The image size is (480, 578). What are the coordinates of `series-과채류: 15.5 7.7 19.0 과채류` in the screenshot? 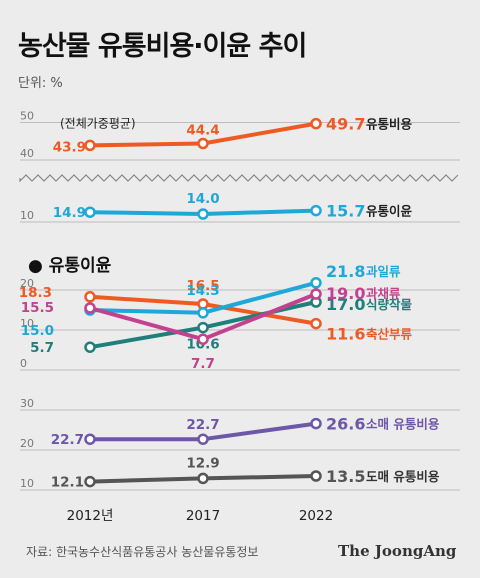 It's located at (211, 328).